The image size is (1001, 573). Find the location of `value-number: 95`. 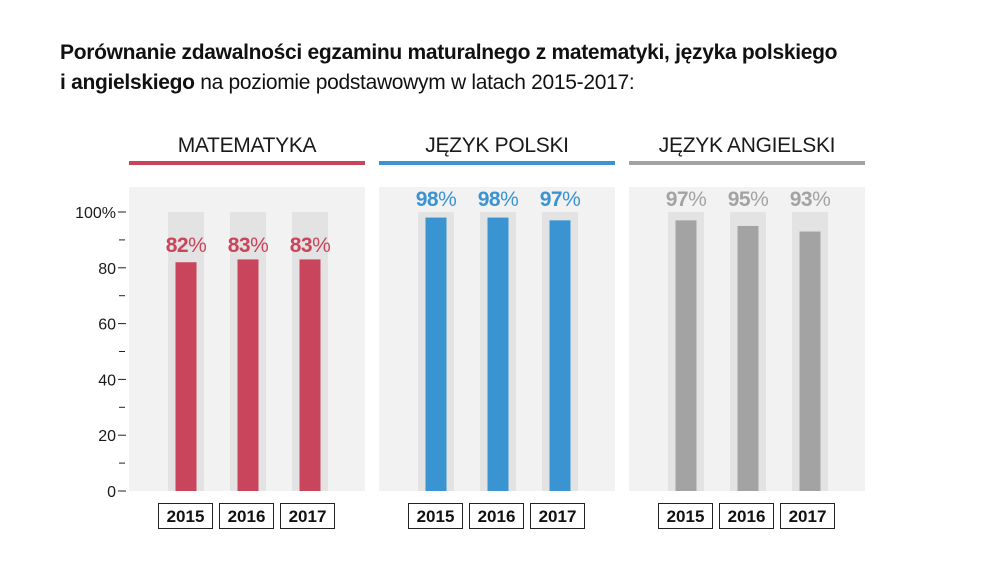

value-number: 95 is located at coordinates (739, 199).